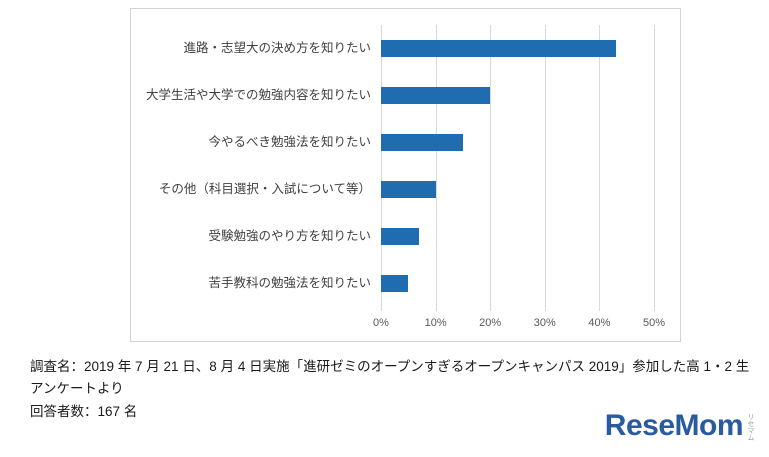 Image resolution: width=769 pixels, height=457 pixels. I want to click on x-tick-label: 30%, so click(544, 323).